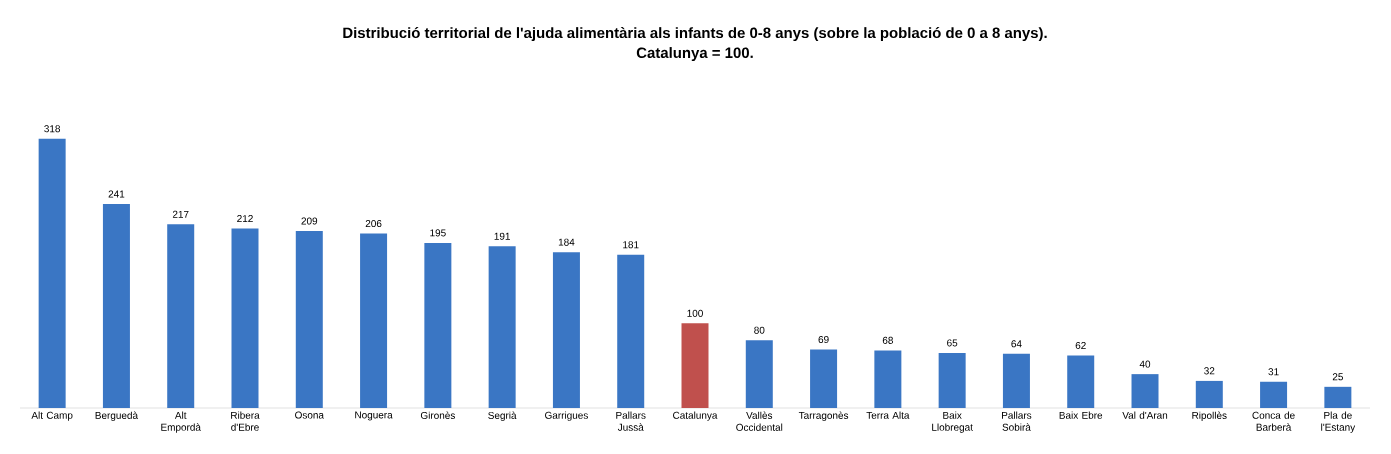  I want to click on data-label: 32, so click(1209, 371).